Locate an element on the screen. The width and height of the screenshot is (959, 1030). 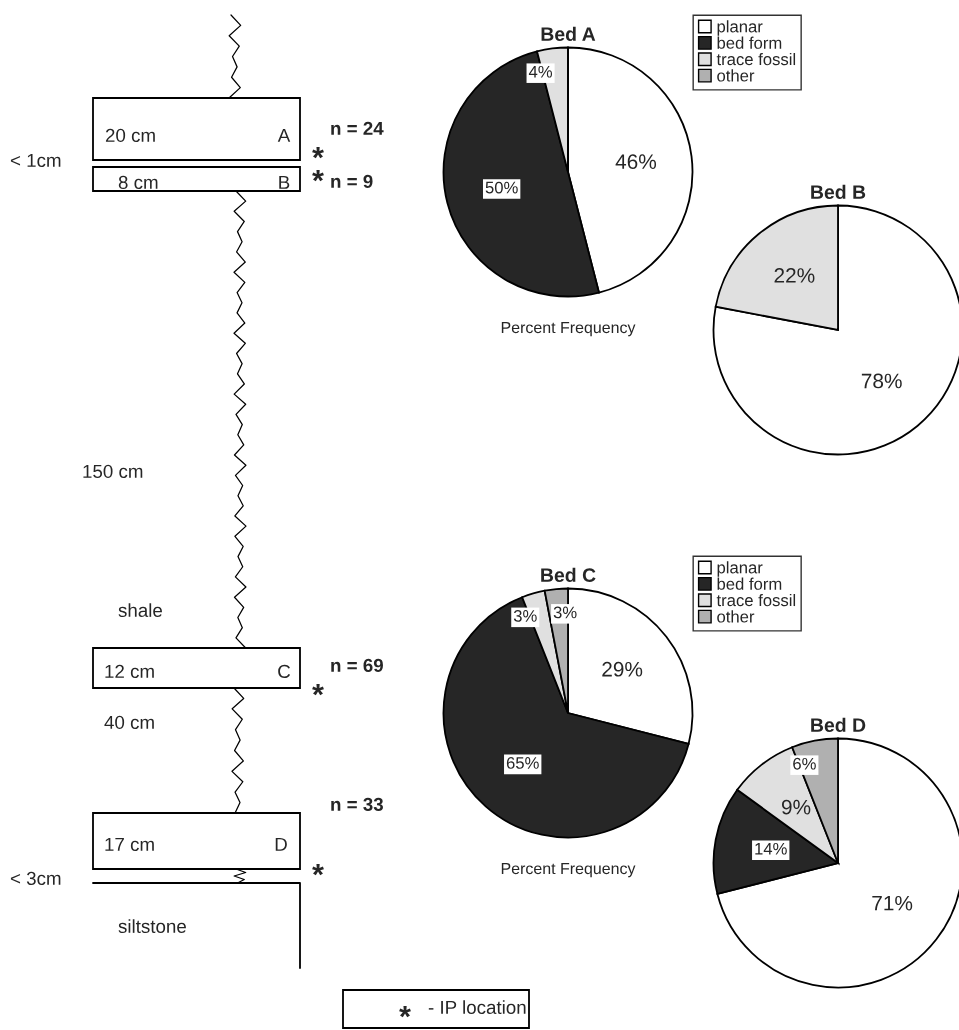
text: n = 9 is located at coordinates (352, 181).